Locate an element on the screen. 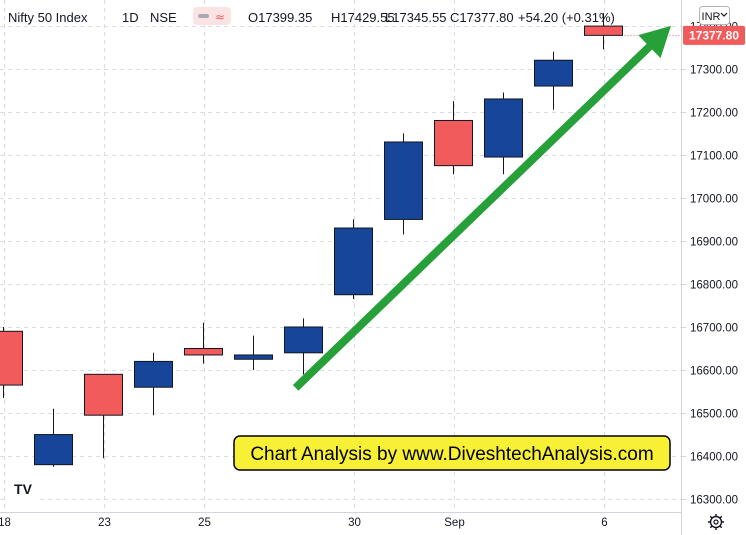  x-tick-label: 25 is located at coordinates (204, 523).